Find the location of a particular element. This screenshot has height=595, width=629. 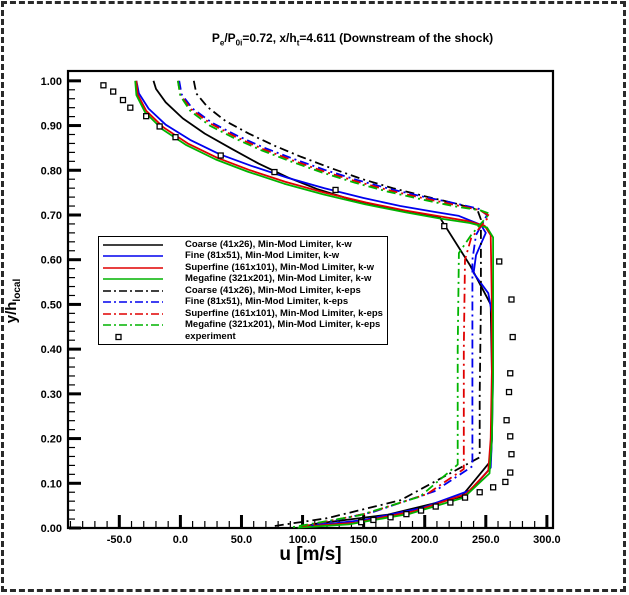

label-subscript: 0i is located at coordinates (239, 43).